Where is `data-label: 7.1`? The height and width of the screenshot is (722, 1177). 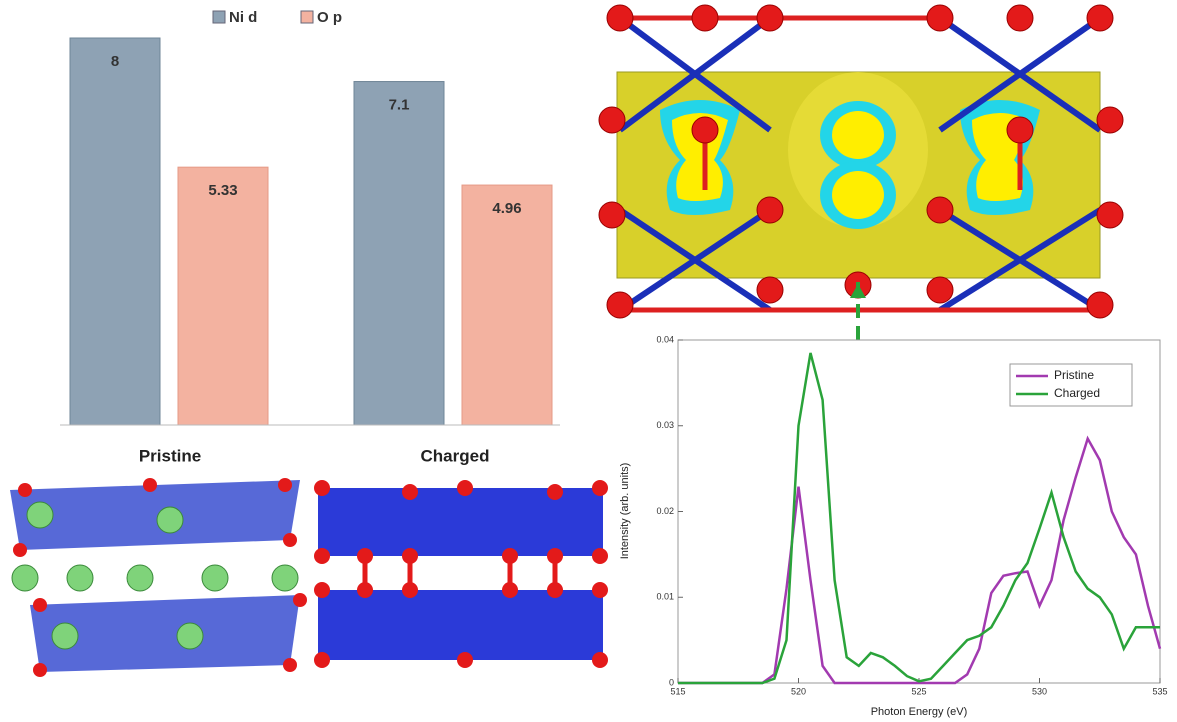
data-label: 7.1 is located at coordinates (399, 105).